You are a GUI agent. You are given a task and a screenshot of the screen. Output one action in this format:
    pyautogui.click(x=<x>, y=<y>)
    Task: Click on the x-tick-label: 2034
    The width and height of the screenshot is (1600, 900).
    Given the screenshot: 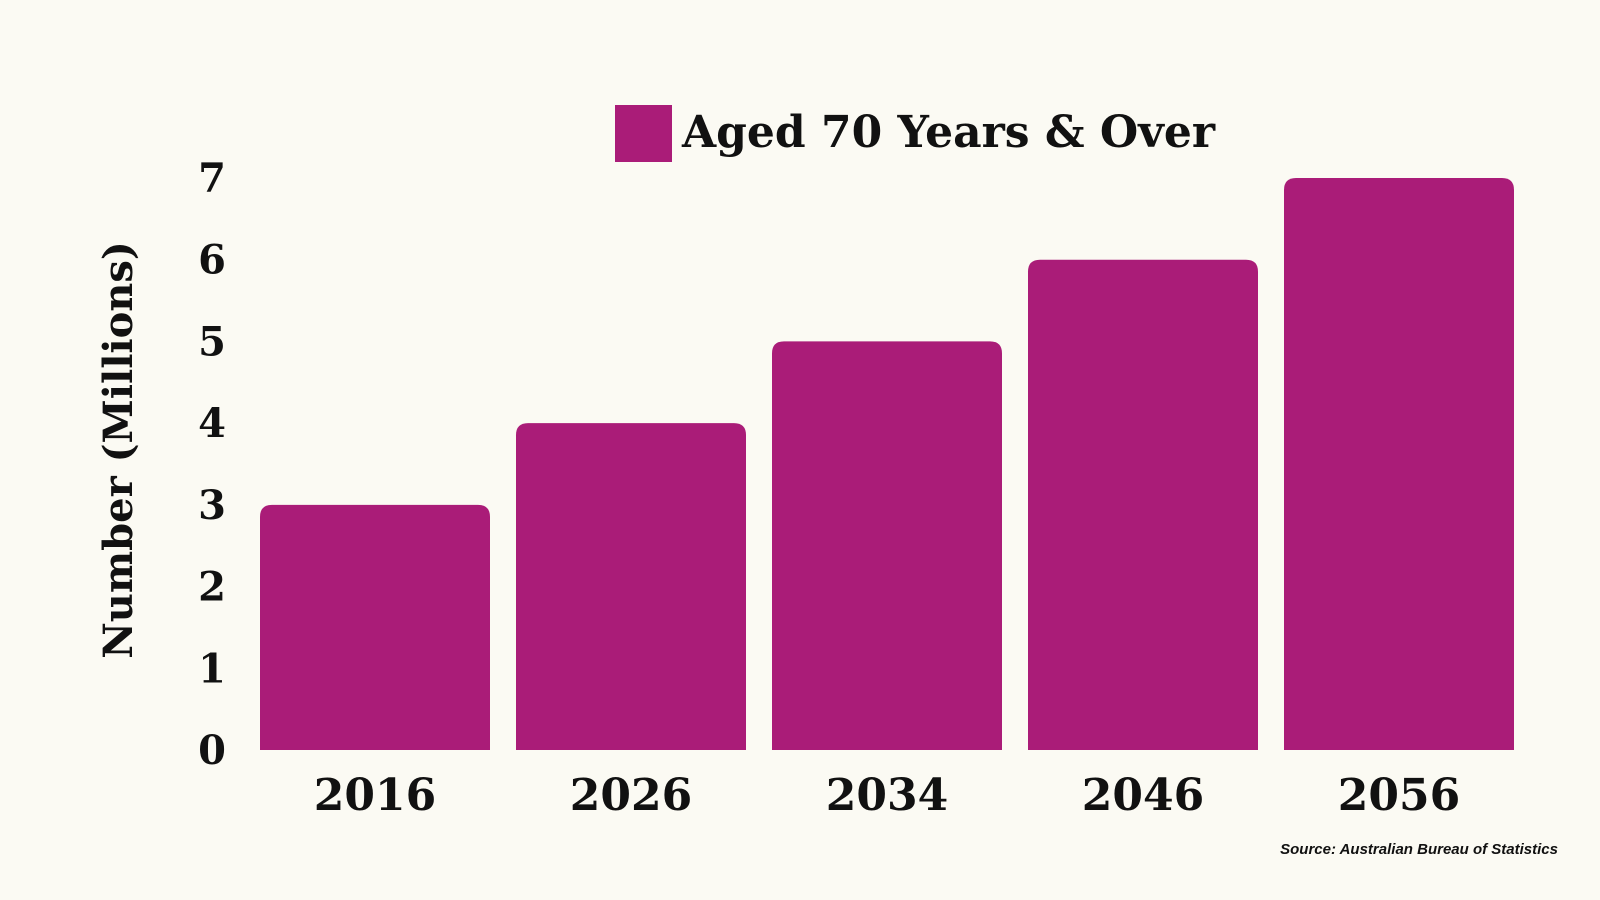 What is the action you would take?
    pyautogui.click(x=887, y=795)
    